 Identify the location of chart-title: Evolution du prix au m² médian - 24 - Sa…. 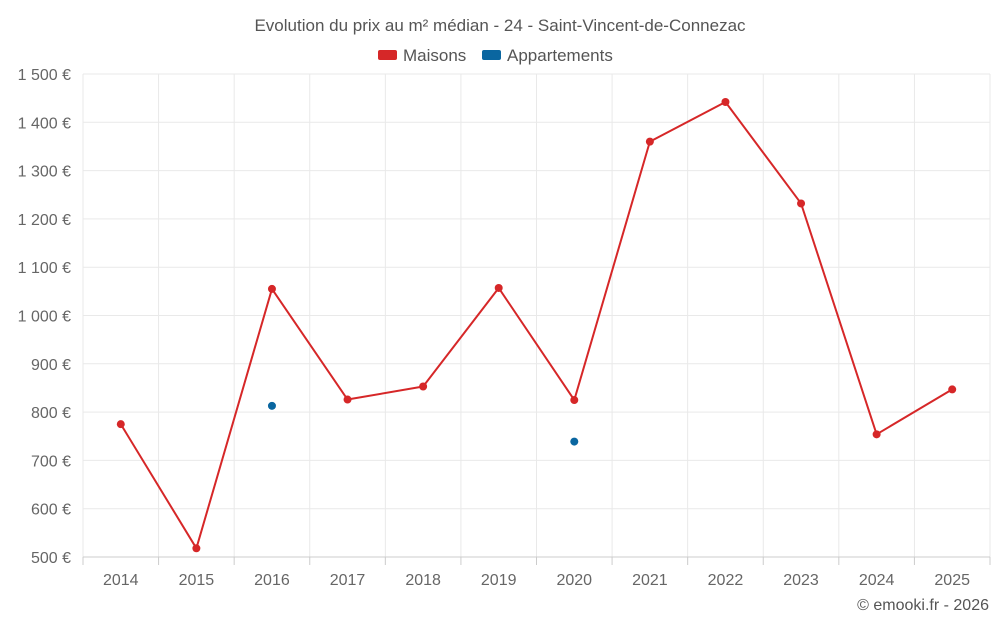
(500, 25).